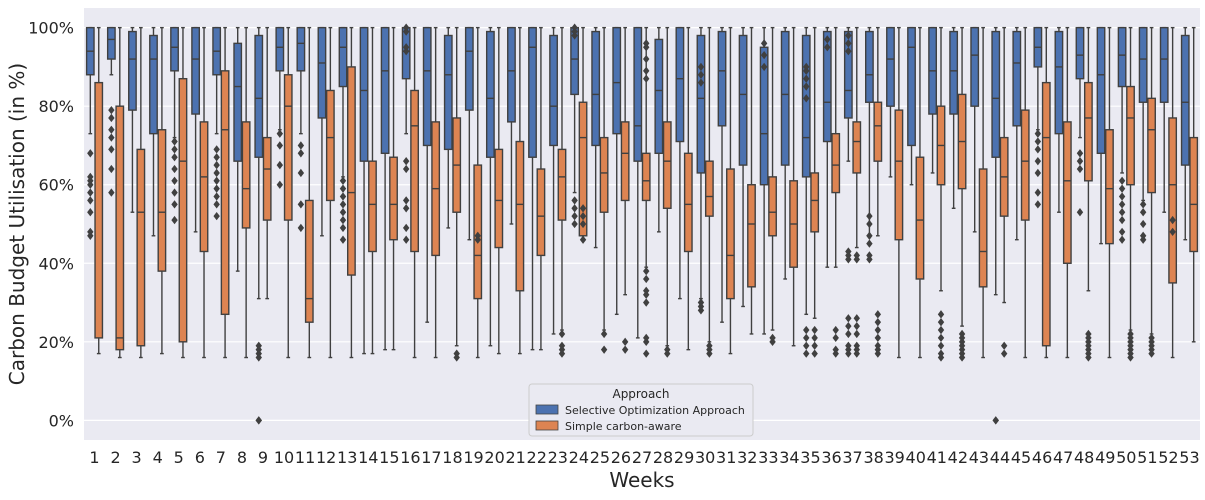  Describe the element at coordinates (94, 457) in the screenshot. I see `x-tick-label: 1` at that location.